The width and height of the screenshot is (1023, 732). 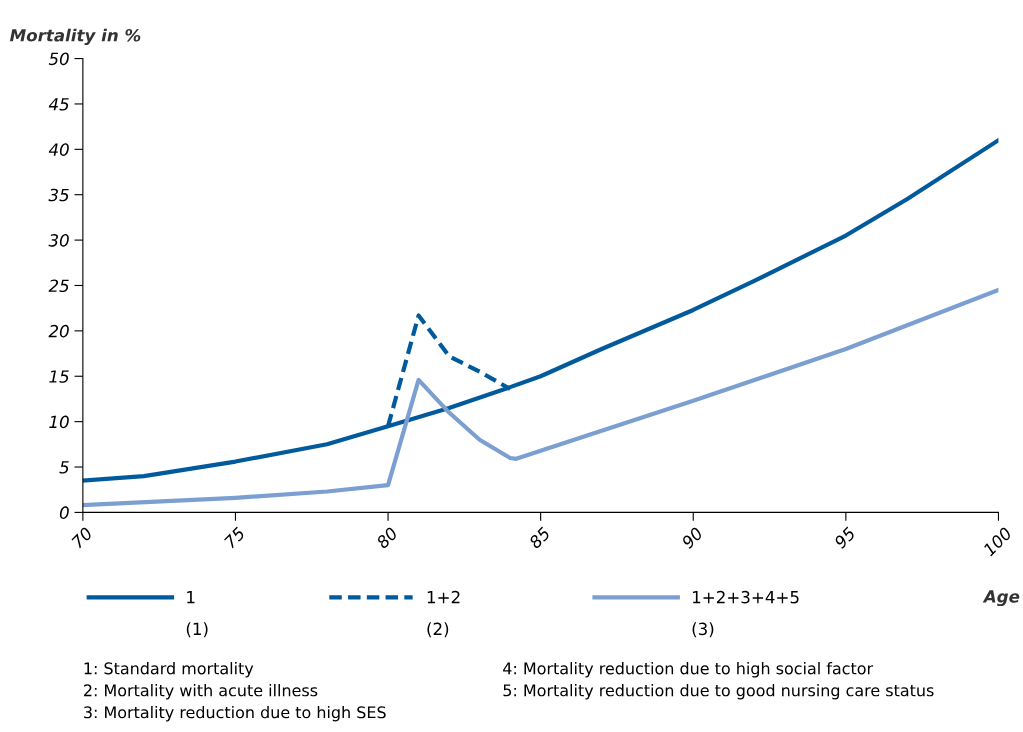 What do you see at coordinates (59, 422) in the screenshot?
I see `y-tick-label: 10` at bounding box center [59, 422].